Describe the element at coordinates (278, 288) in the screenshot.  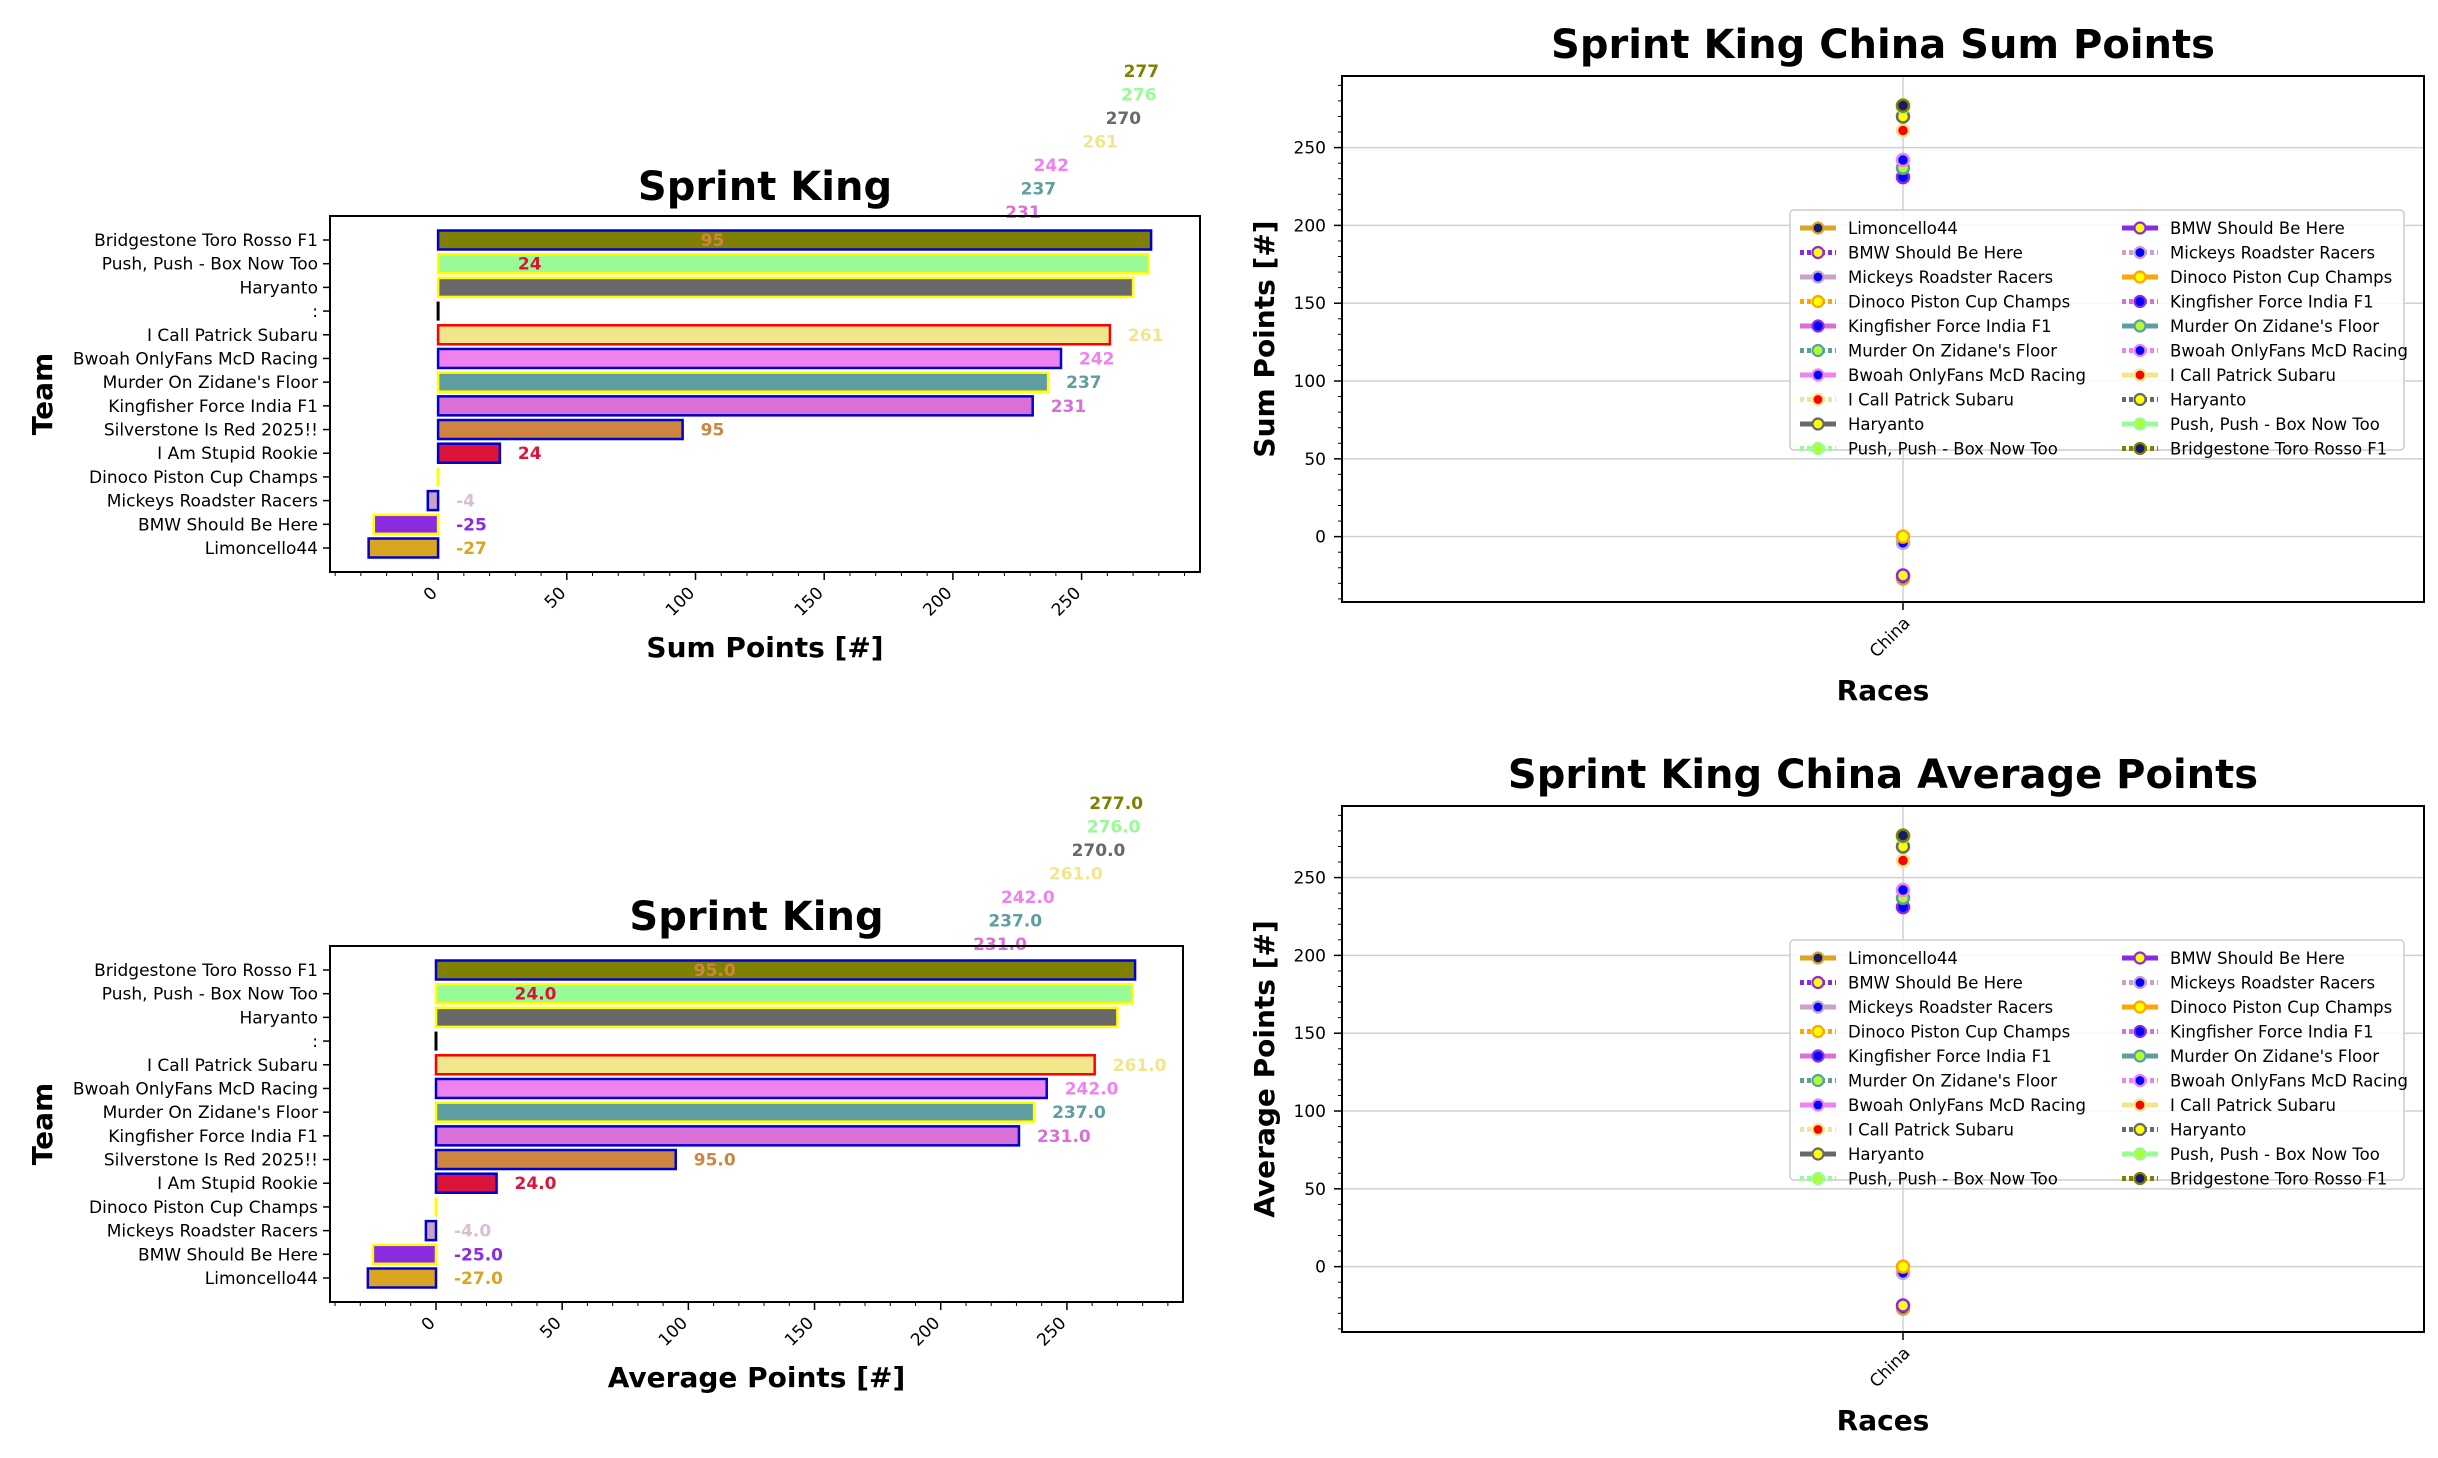
I see `y-tick-label: Haryanto` at that location.